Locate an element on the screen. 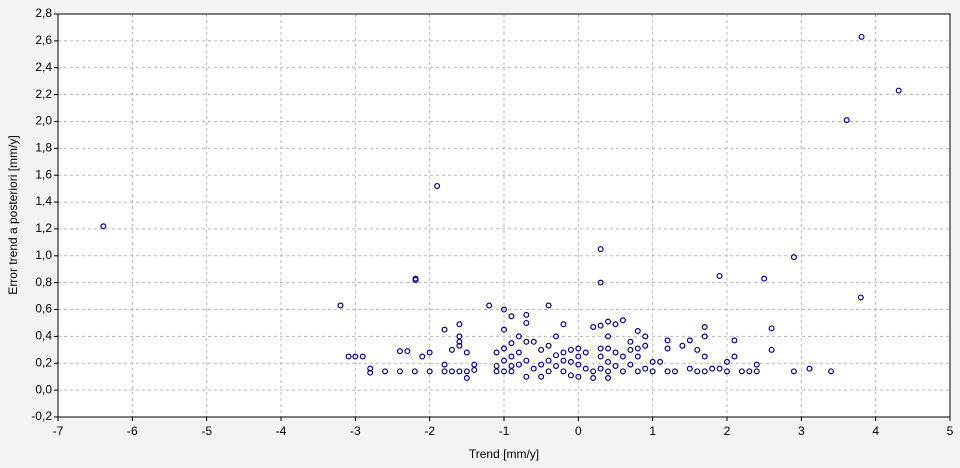 This screenshot has width=960, height=468. x-tick-label: -3 is located at coordinates (355, 431).